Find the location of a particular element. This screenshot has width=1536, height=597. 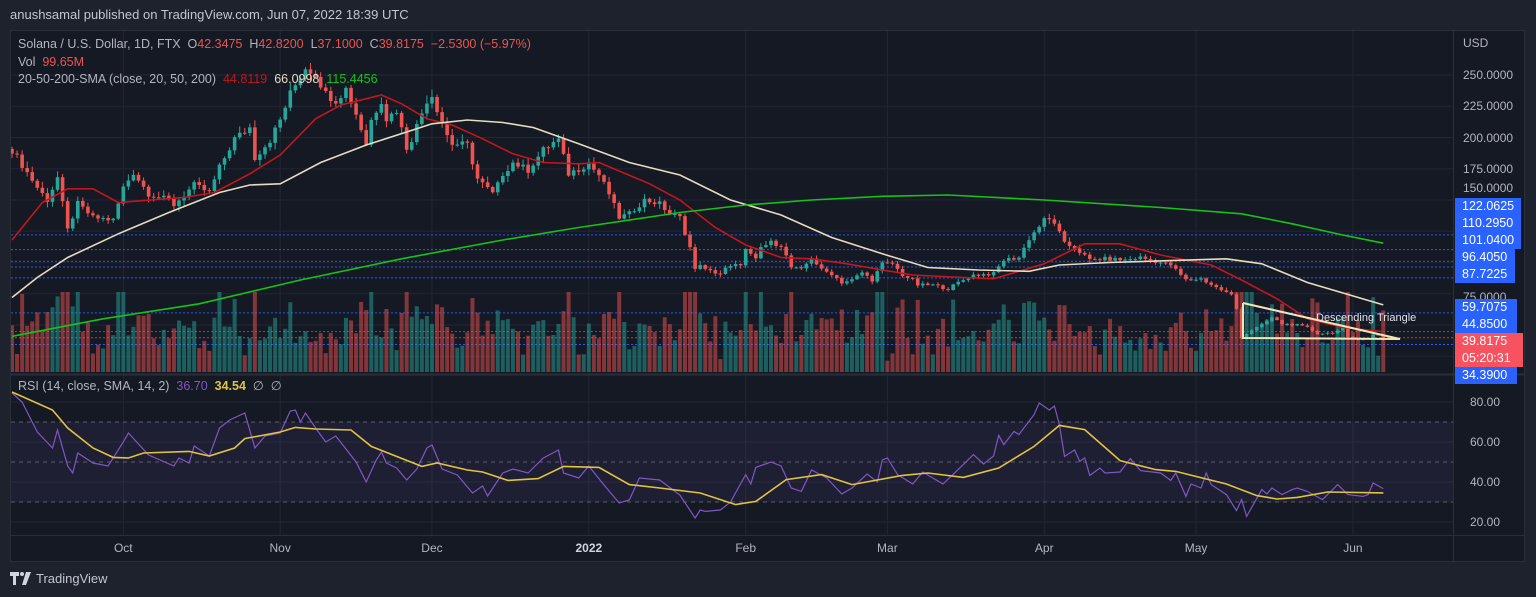

time-axis-label: Oct is located at coordinates (123, 548).